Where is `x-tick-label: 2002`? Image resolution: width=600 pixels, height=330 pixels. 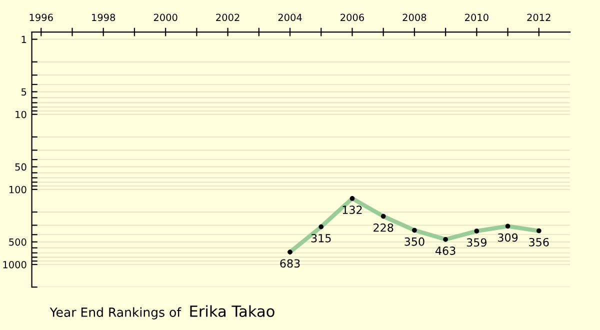 x-tick-label: 2002 is located at coordinates (228, 18).